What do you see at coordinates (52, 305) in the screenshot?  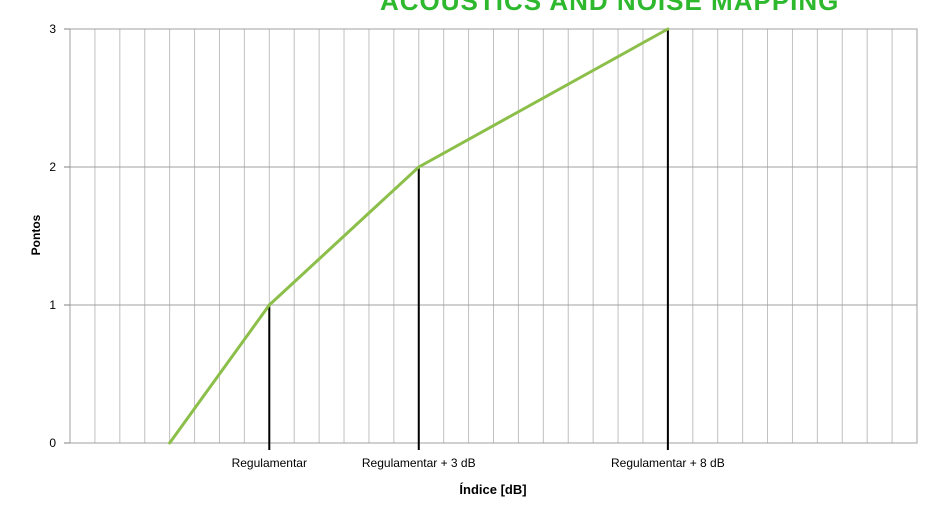 I see `y-tick-label: 1` at bounding box center [52, 305].